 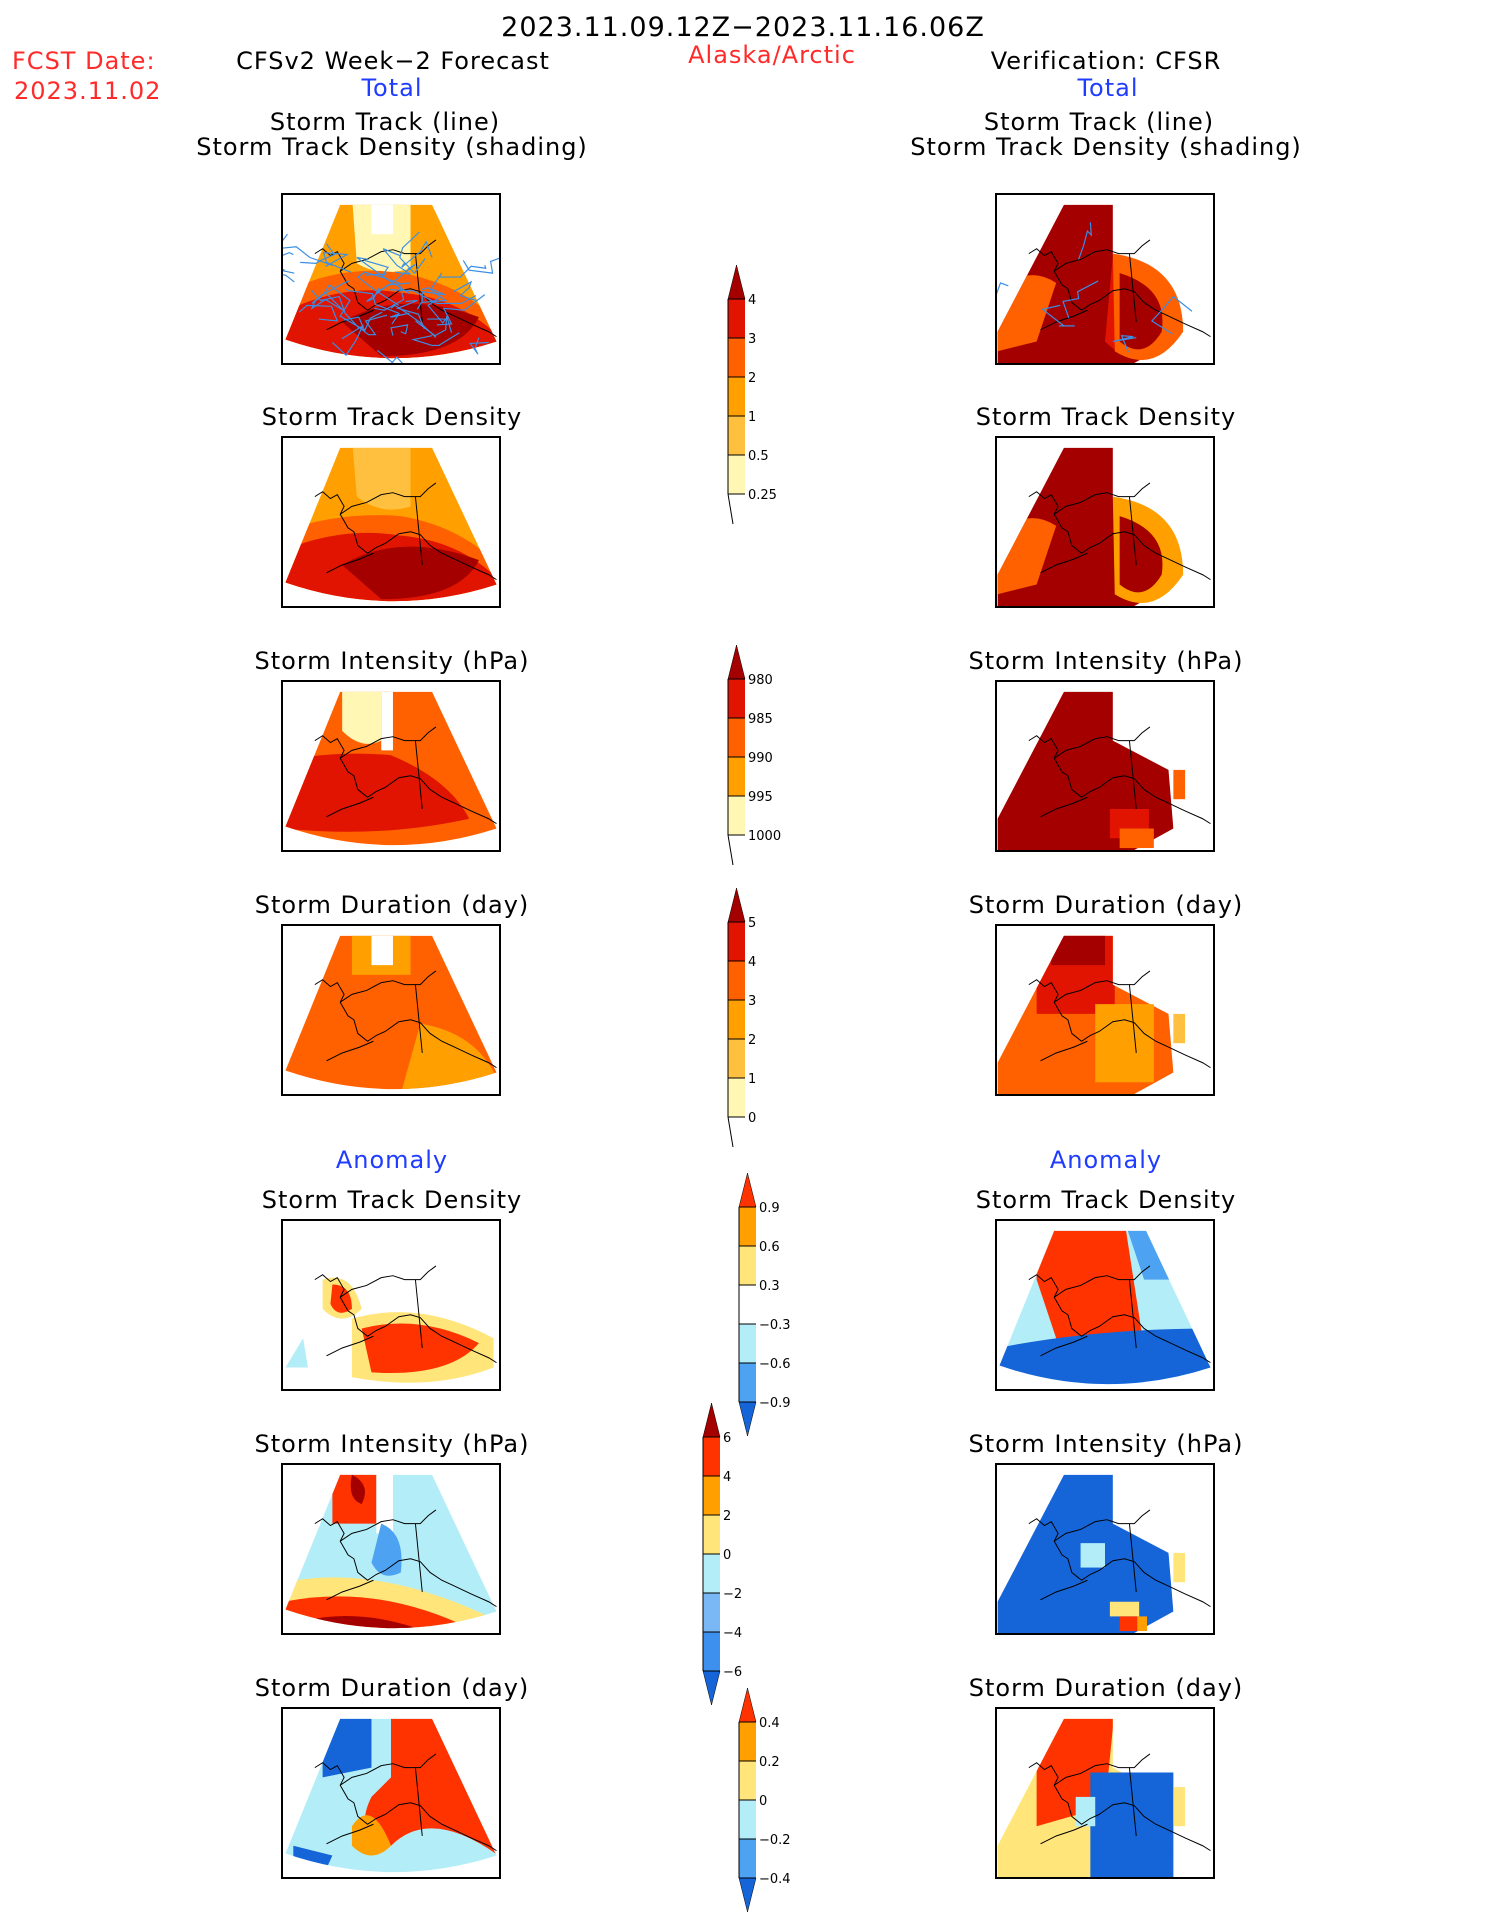 What do you see at coordinates (392, 1200) in the screenshot?
I see `panel-title: Storm Track Density` at bounding box center [392, 1200].